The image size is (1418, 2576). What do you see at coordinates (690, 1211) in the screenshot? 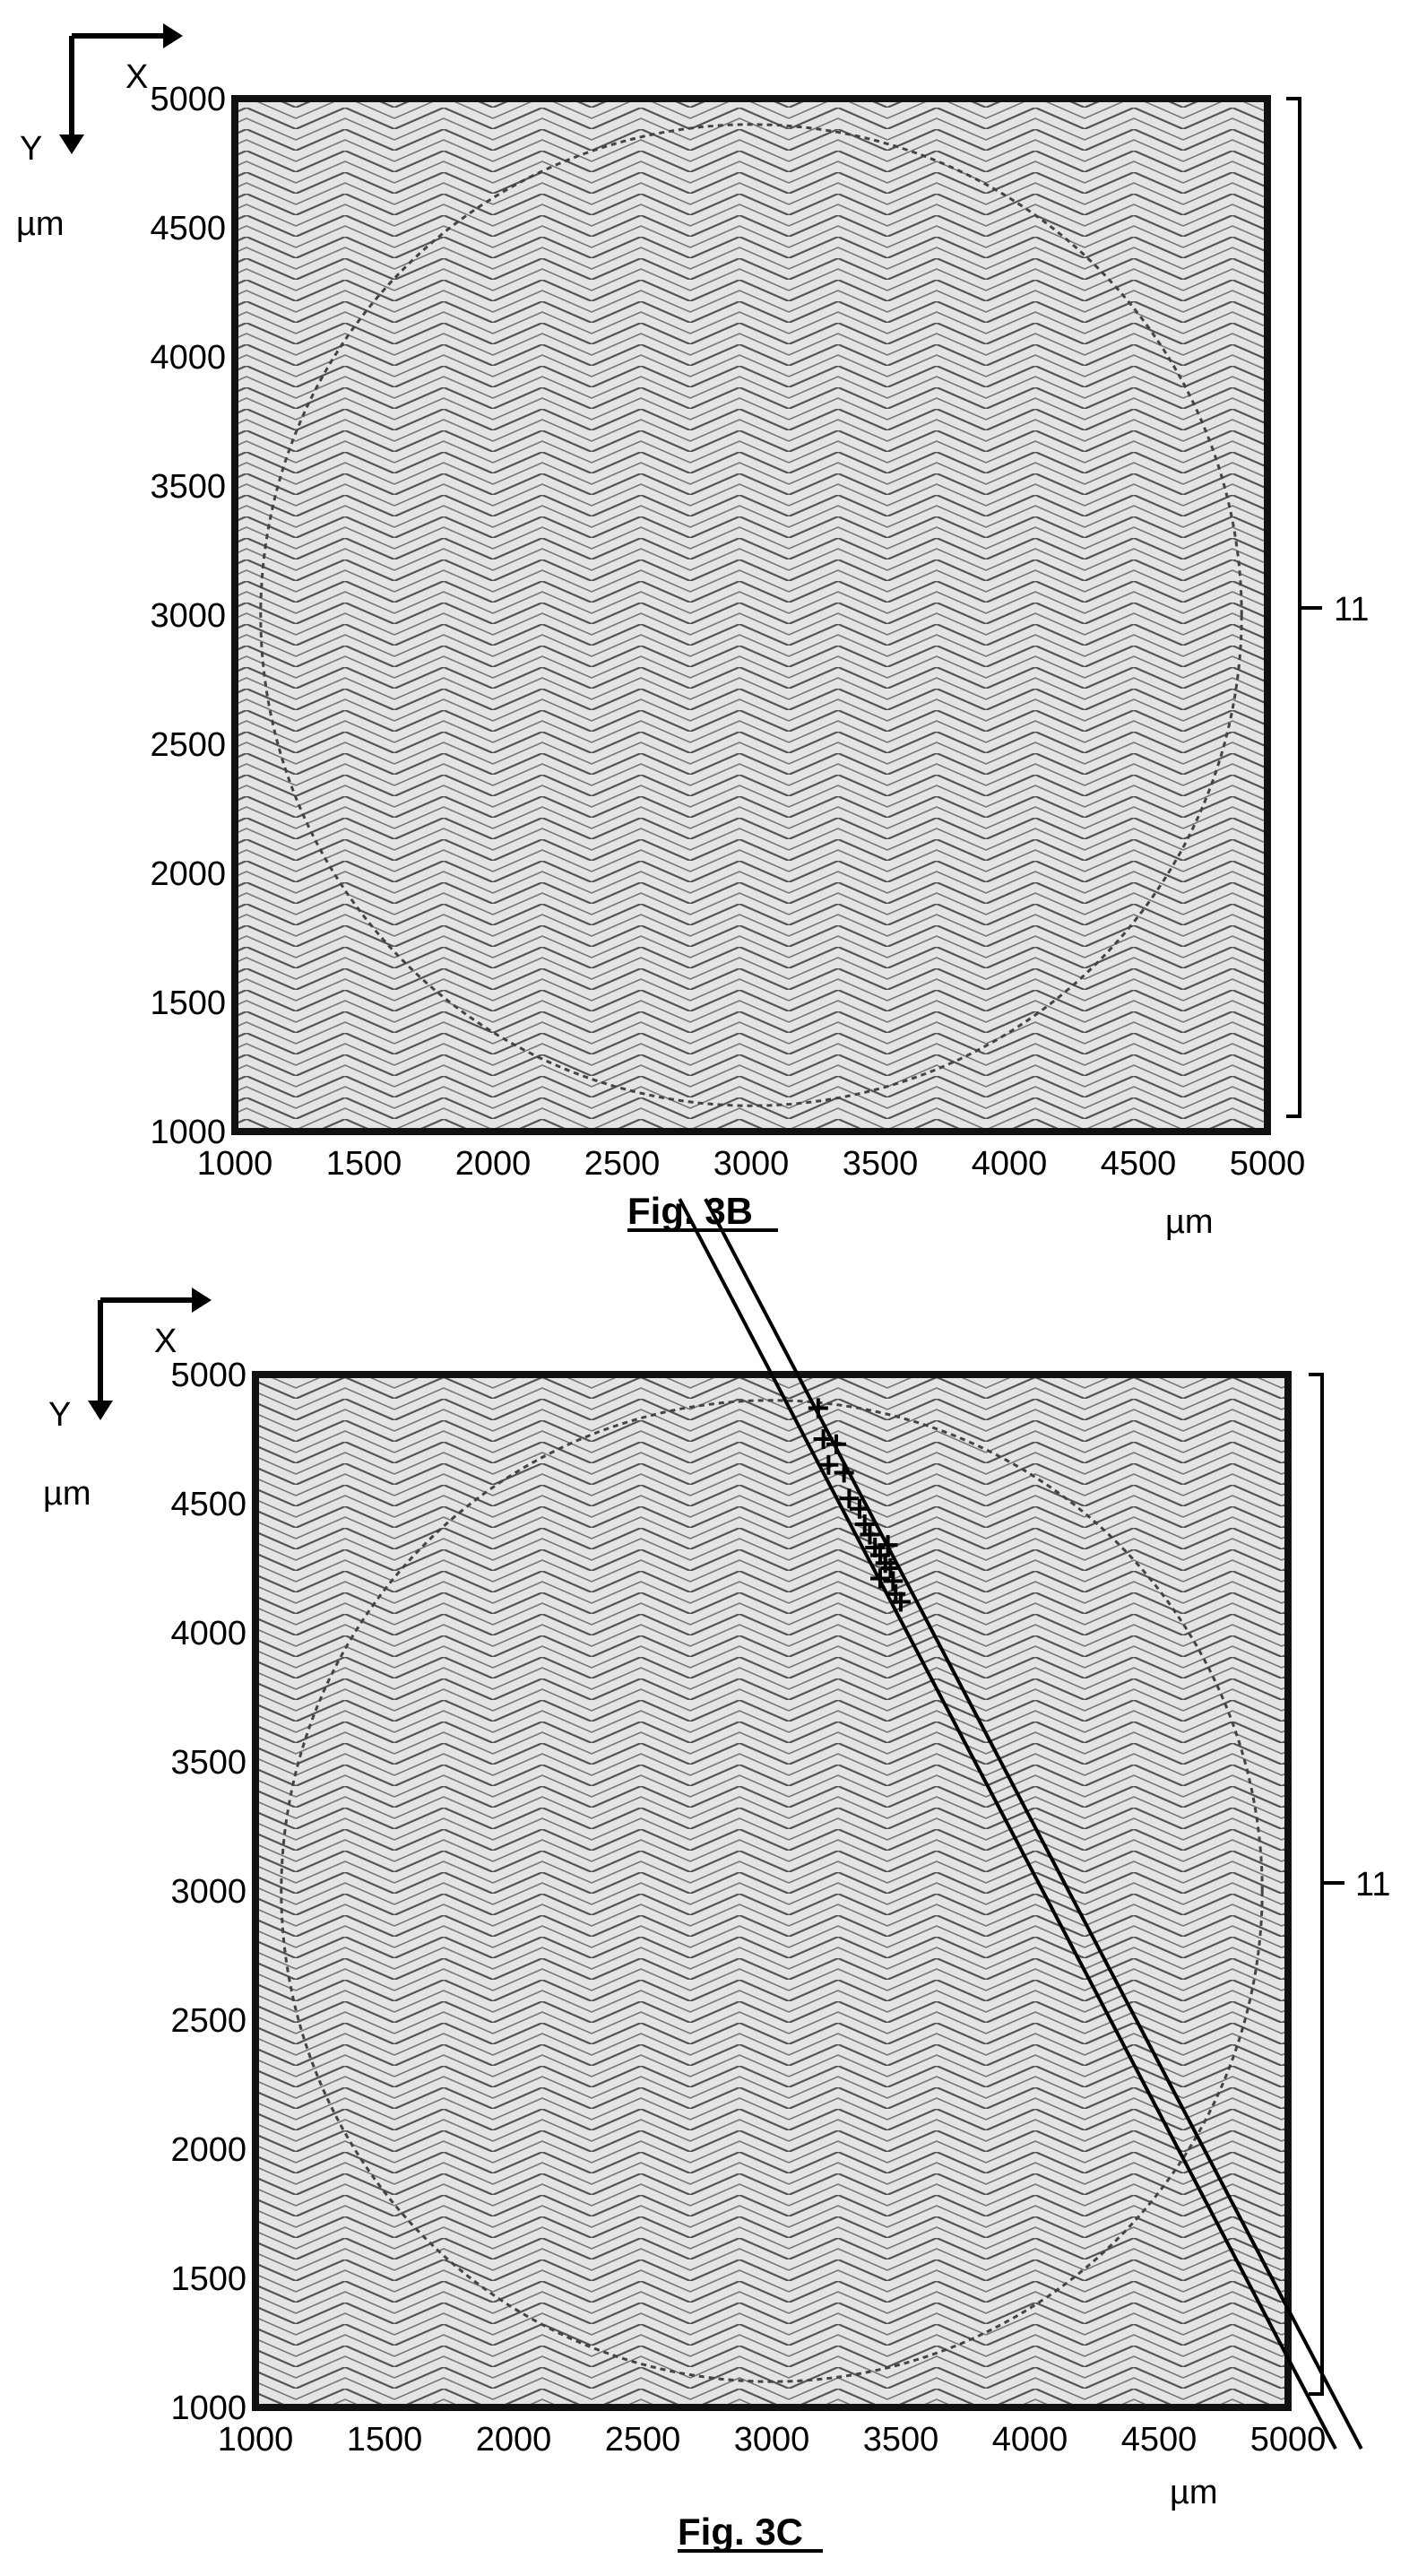
I see `figure-caption: Fig. 3B` at bounding box center [690, 1211].